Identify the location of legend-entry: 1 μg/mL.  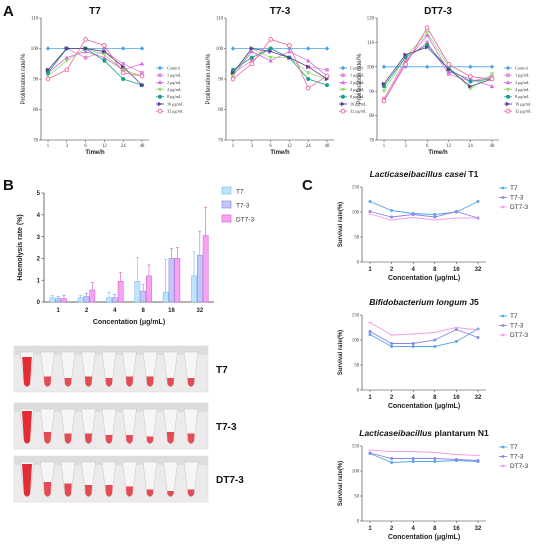
(352, 75).